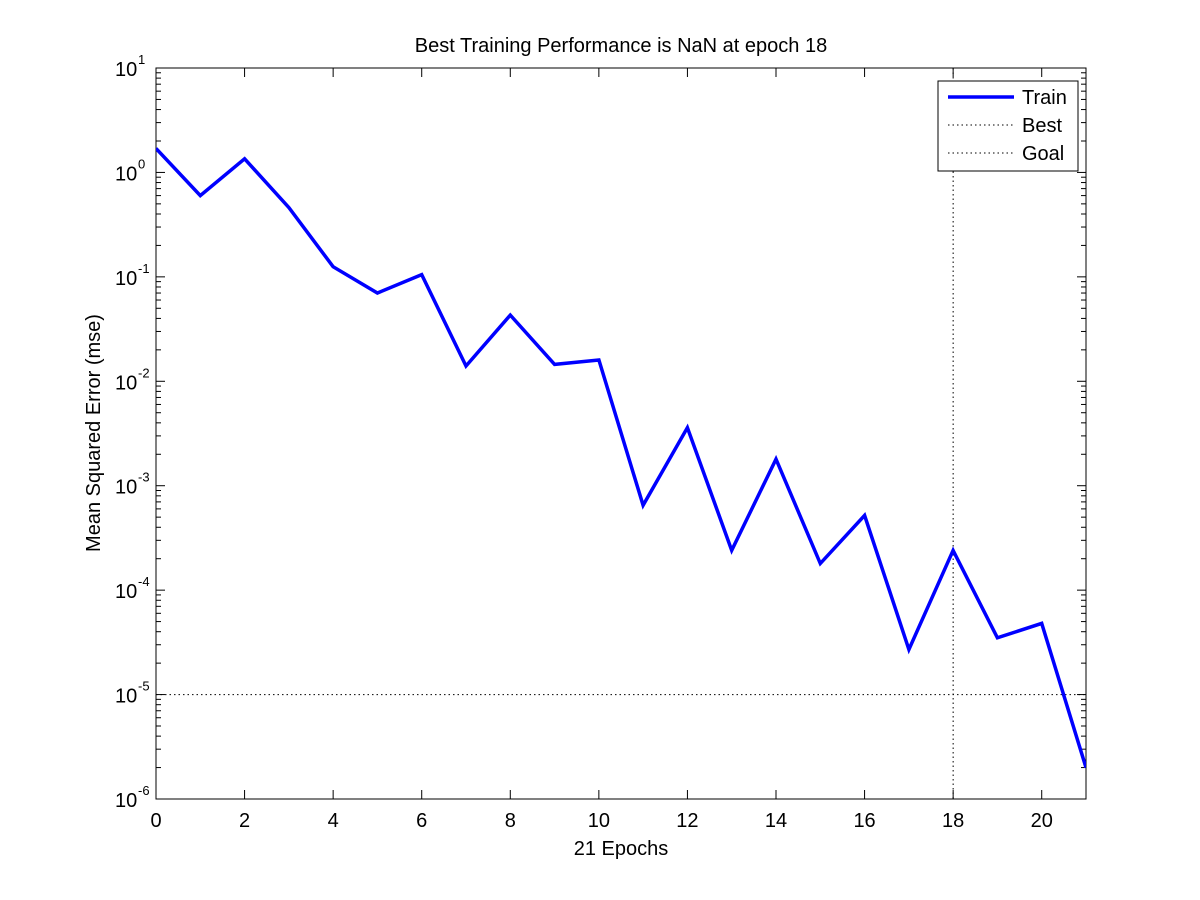 Image resolution: width=1200 pixels, height=900 pixels. Describe the element at coordinates (144, 372) in the screenshot. I see `y-tick-label-exponent: -2` at that location.